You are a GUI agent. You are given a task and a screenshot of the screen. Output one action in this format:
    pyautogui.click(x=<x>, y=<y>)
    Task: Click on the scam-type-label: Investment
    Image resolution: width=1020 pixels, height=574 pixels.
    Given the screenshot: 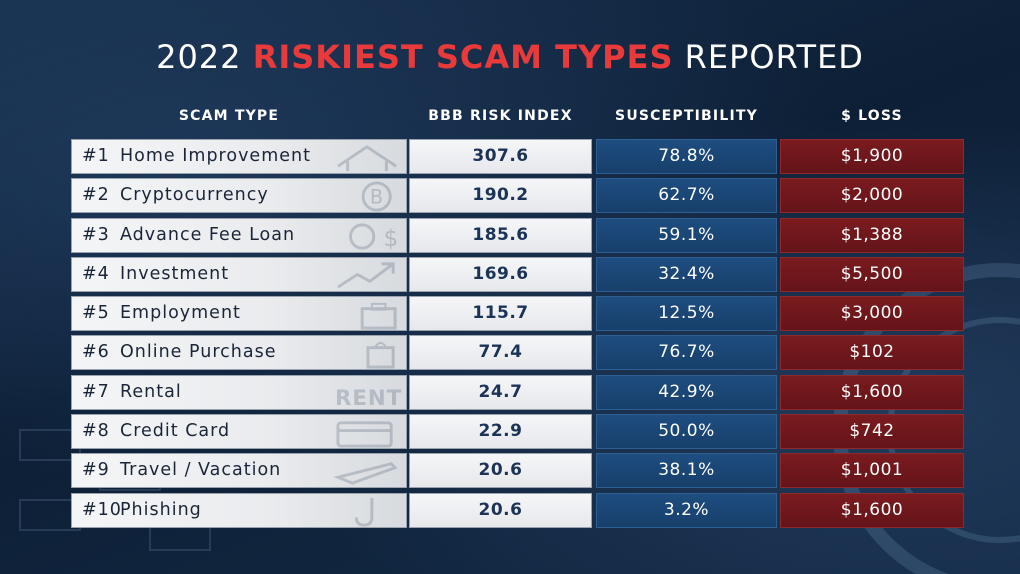 What is the action you would take?
    pyautogui.click(x=175, y=273)
    